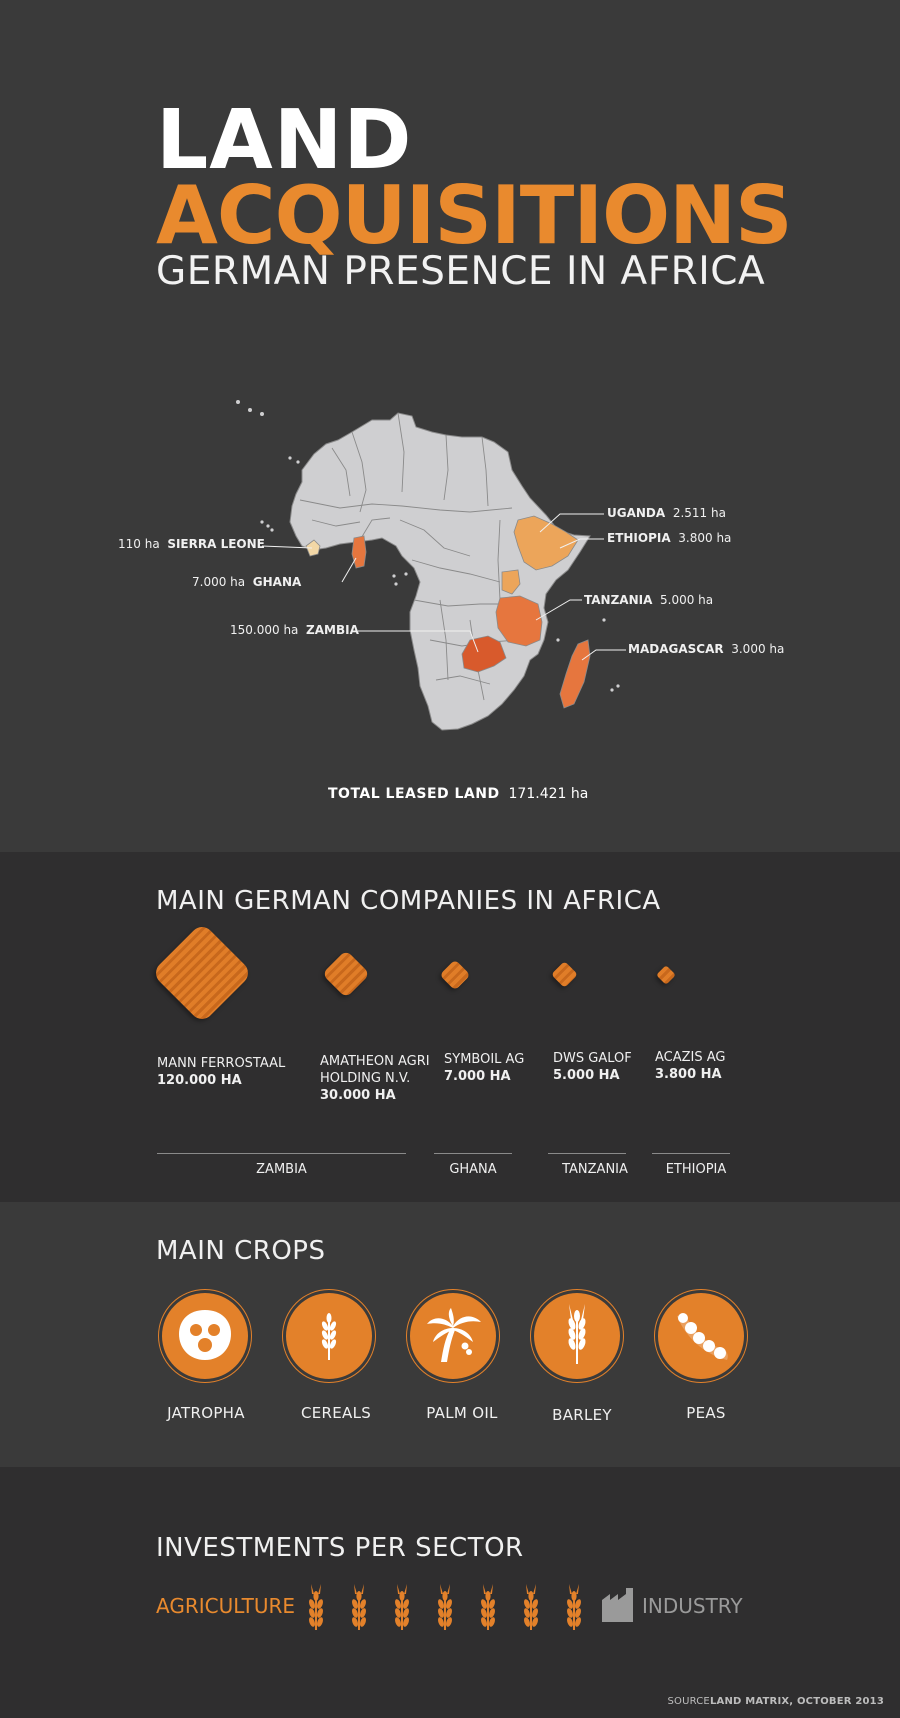 The image size is (900, 1718). I want to click on map-label-uganda: UGANDA 2.511 ha, so click(666, 513).